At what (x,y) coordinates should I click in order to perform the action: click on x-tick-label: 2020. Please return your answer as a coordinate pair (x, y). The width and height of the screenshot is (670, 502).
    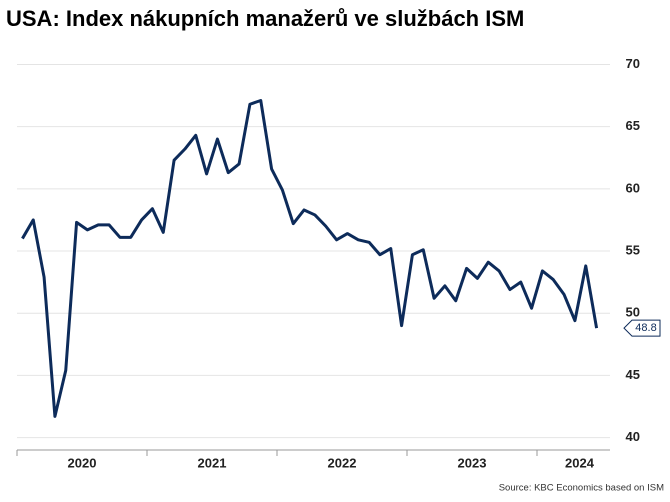
    Looking at the image, I should click on (82, 462).